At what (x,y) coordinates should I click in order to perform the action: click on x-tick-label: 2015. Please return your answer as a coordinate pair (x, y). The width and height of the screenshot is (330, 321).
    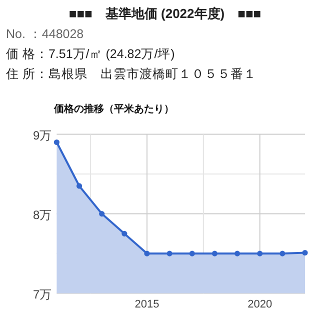
    Looking at the image, I should click on (147, 304).